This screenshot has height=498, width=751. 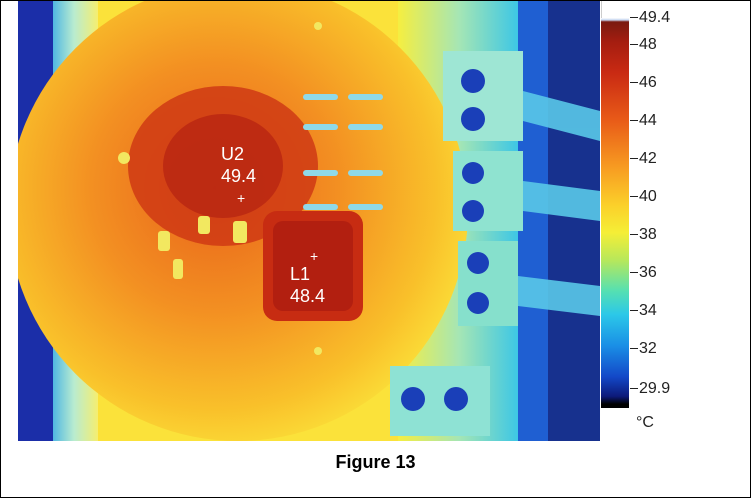 I want to click on scale-tick-value: 48, so click(x=648, y=44).